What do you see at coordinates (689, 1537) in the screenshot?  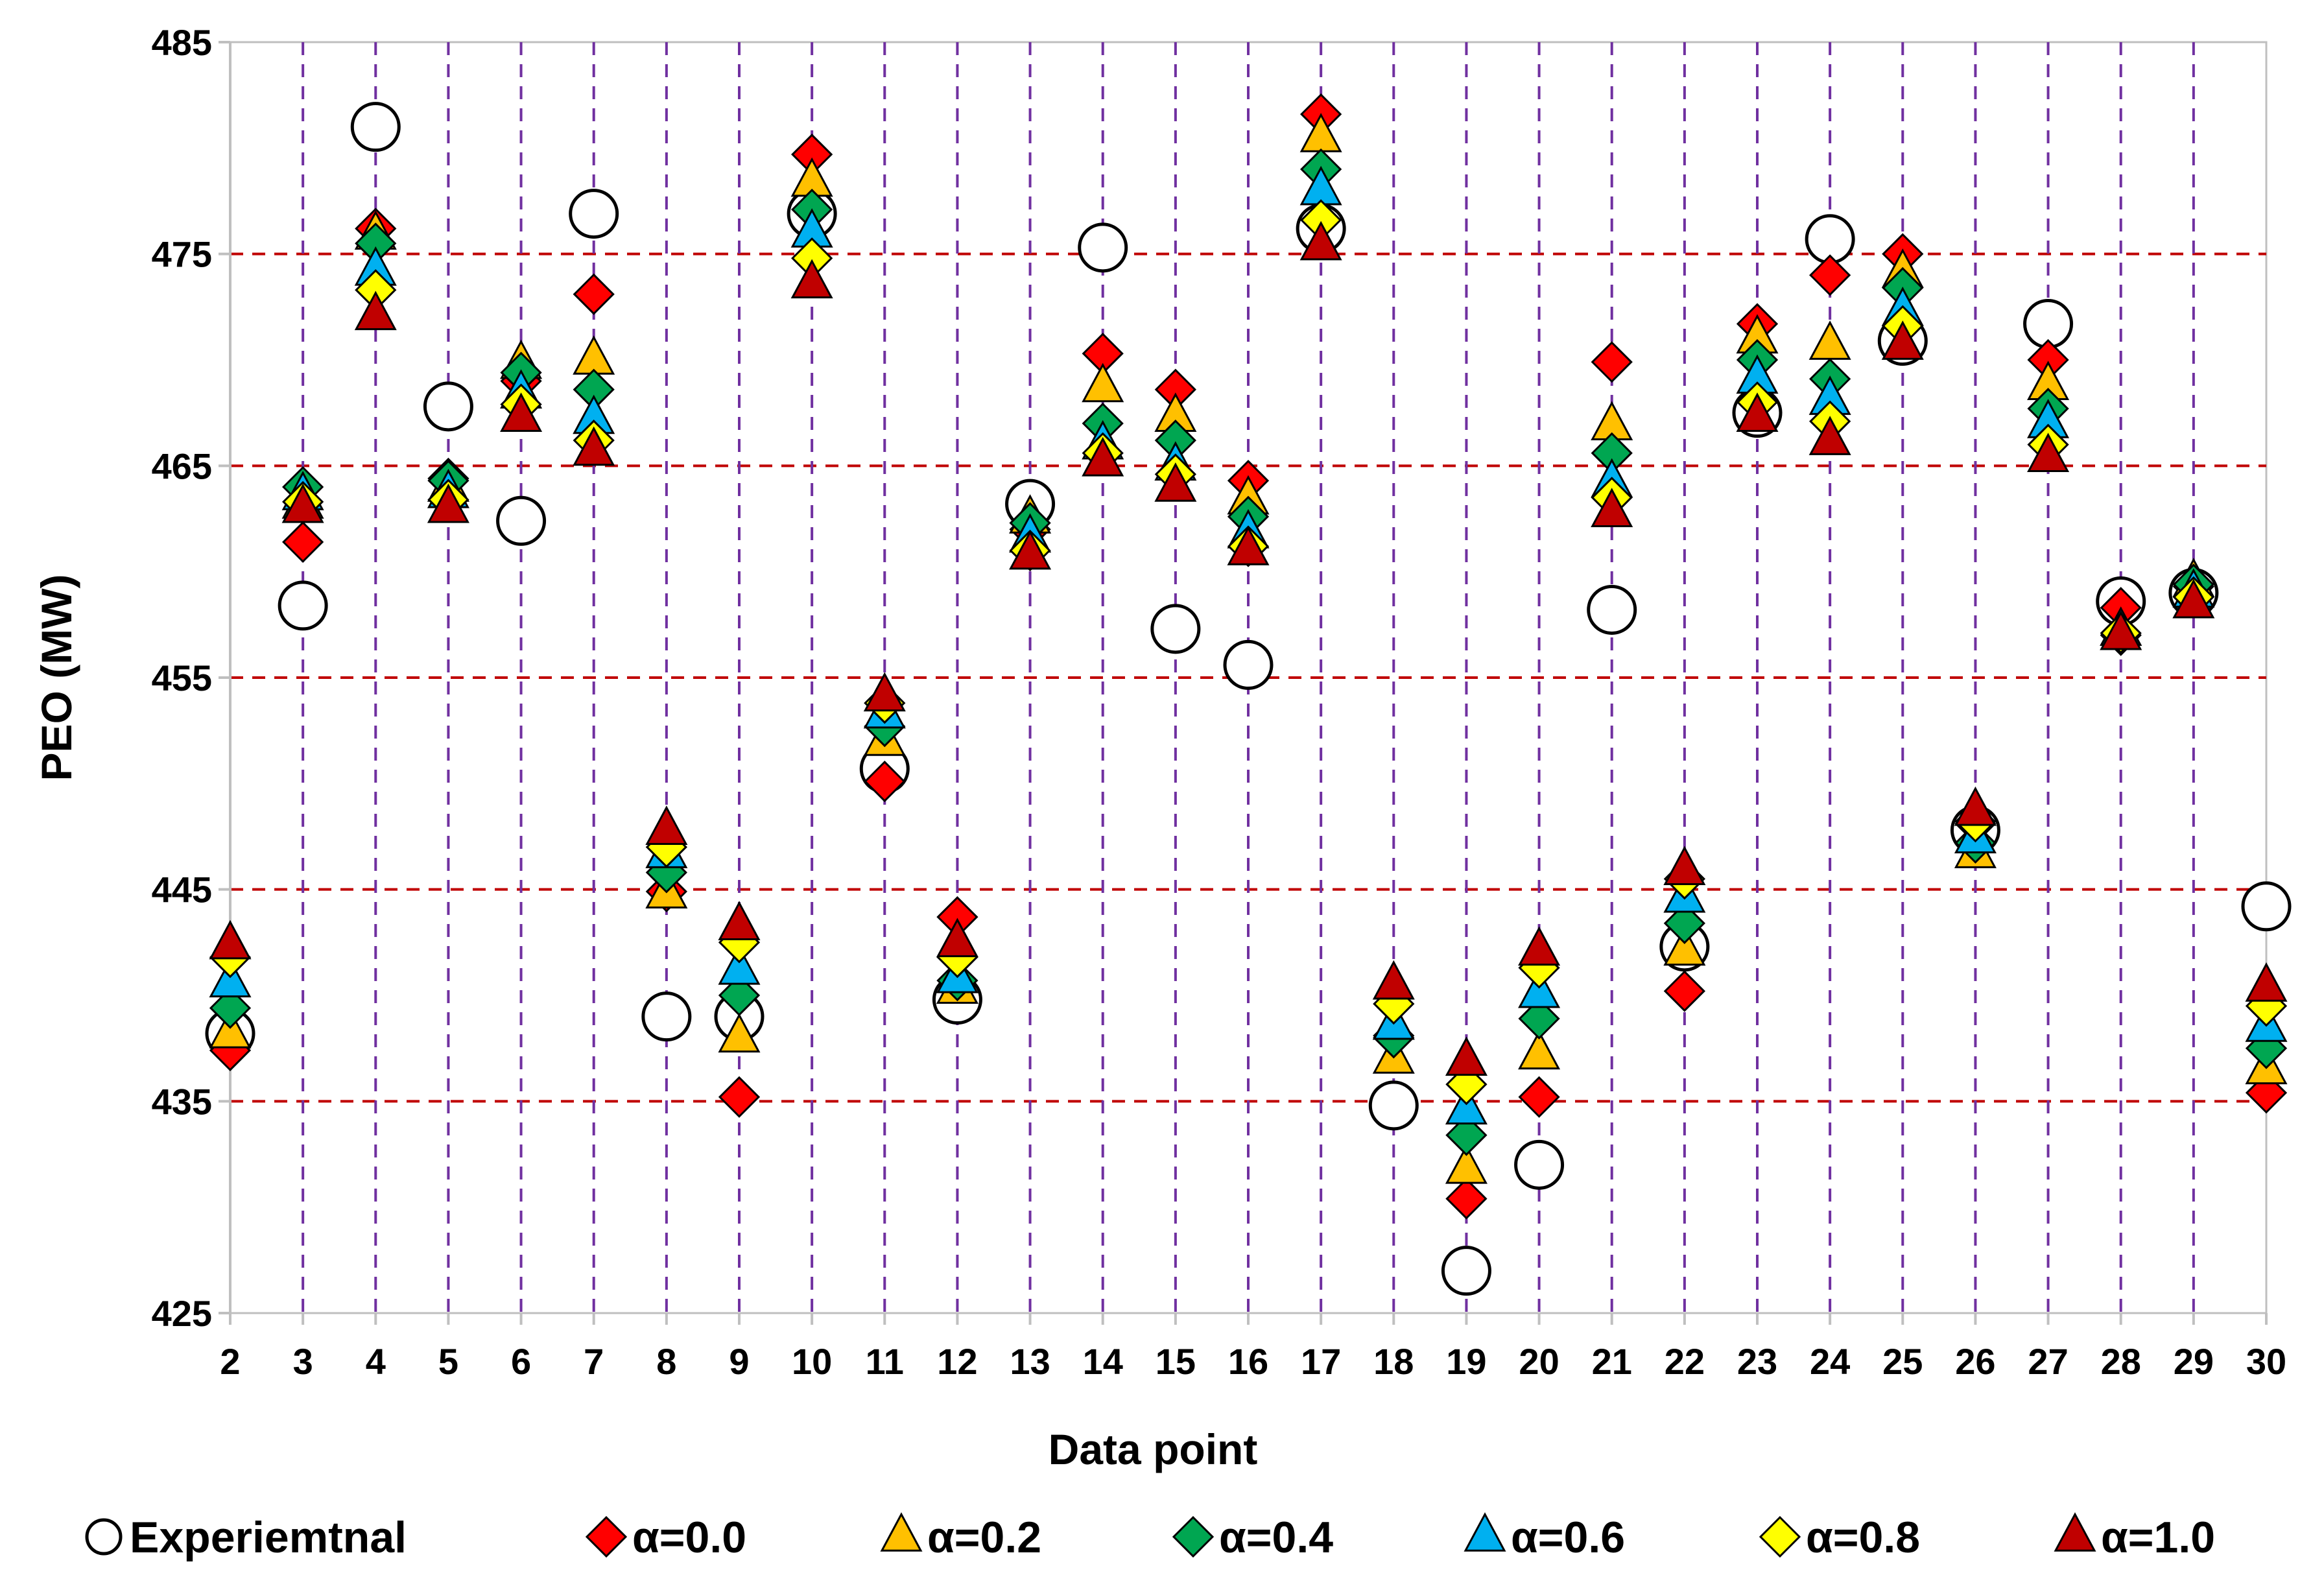 I see `legend-label: α=0.0` at bounding box center [689, 1537].